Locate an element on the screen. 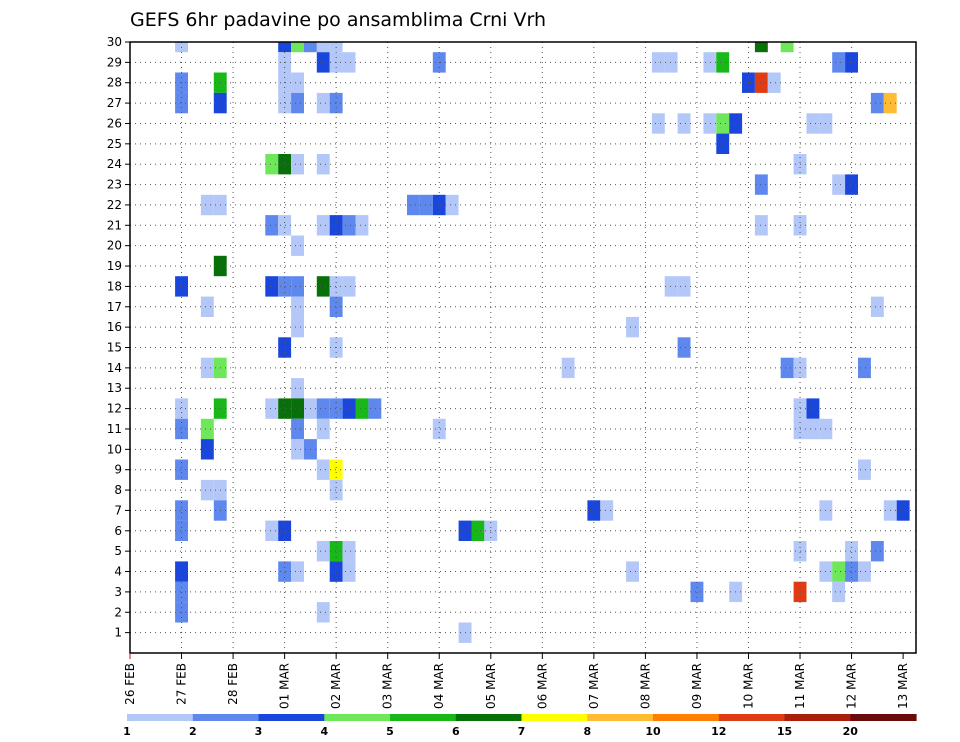 The width and height of the screenshot is (960, 742). x-tick-label: 28 FEB is located at coordinates (233, 684).